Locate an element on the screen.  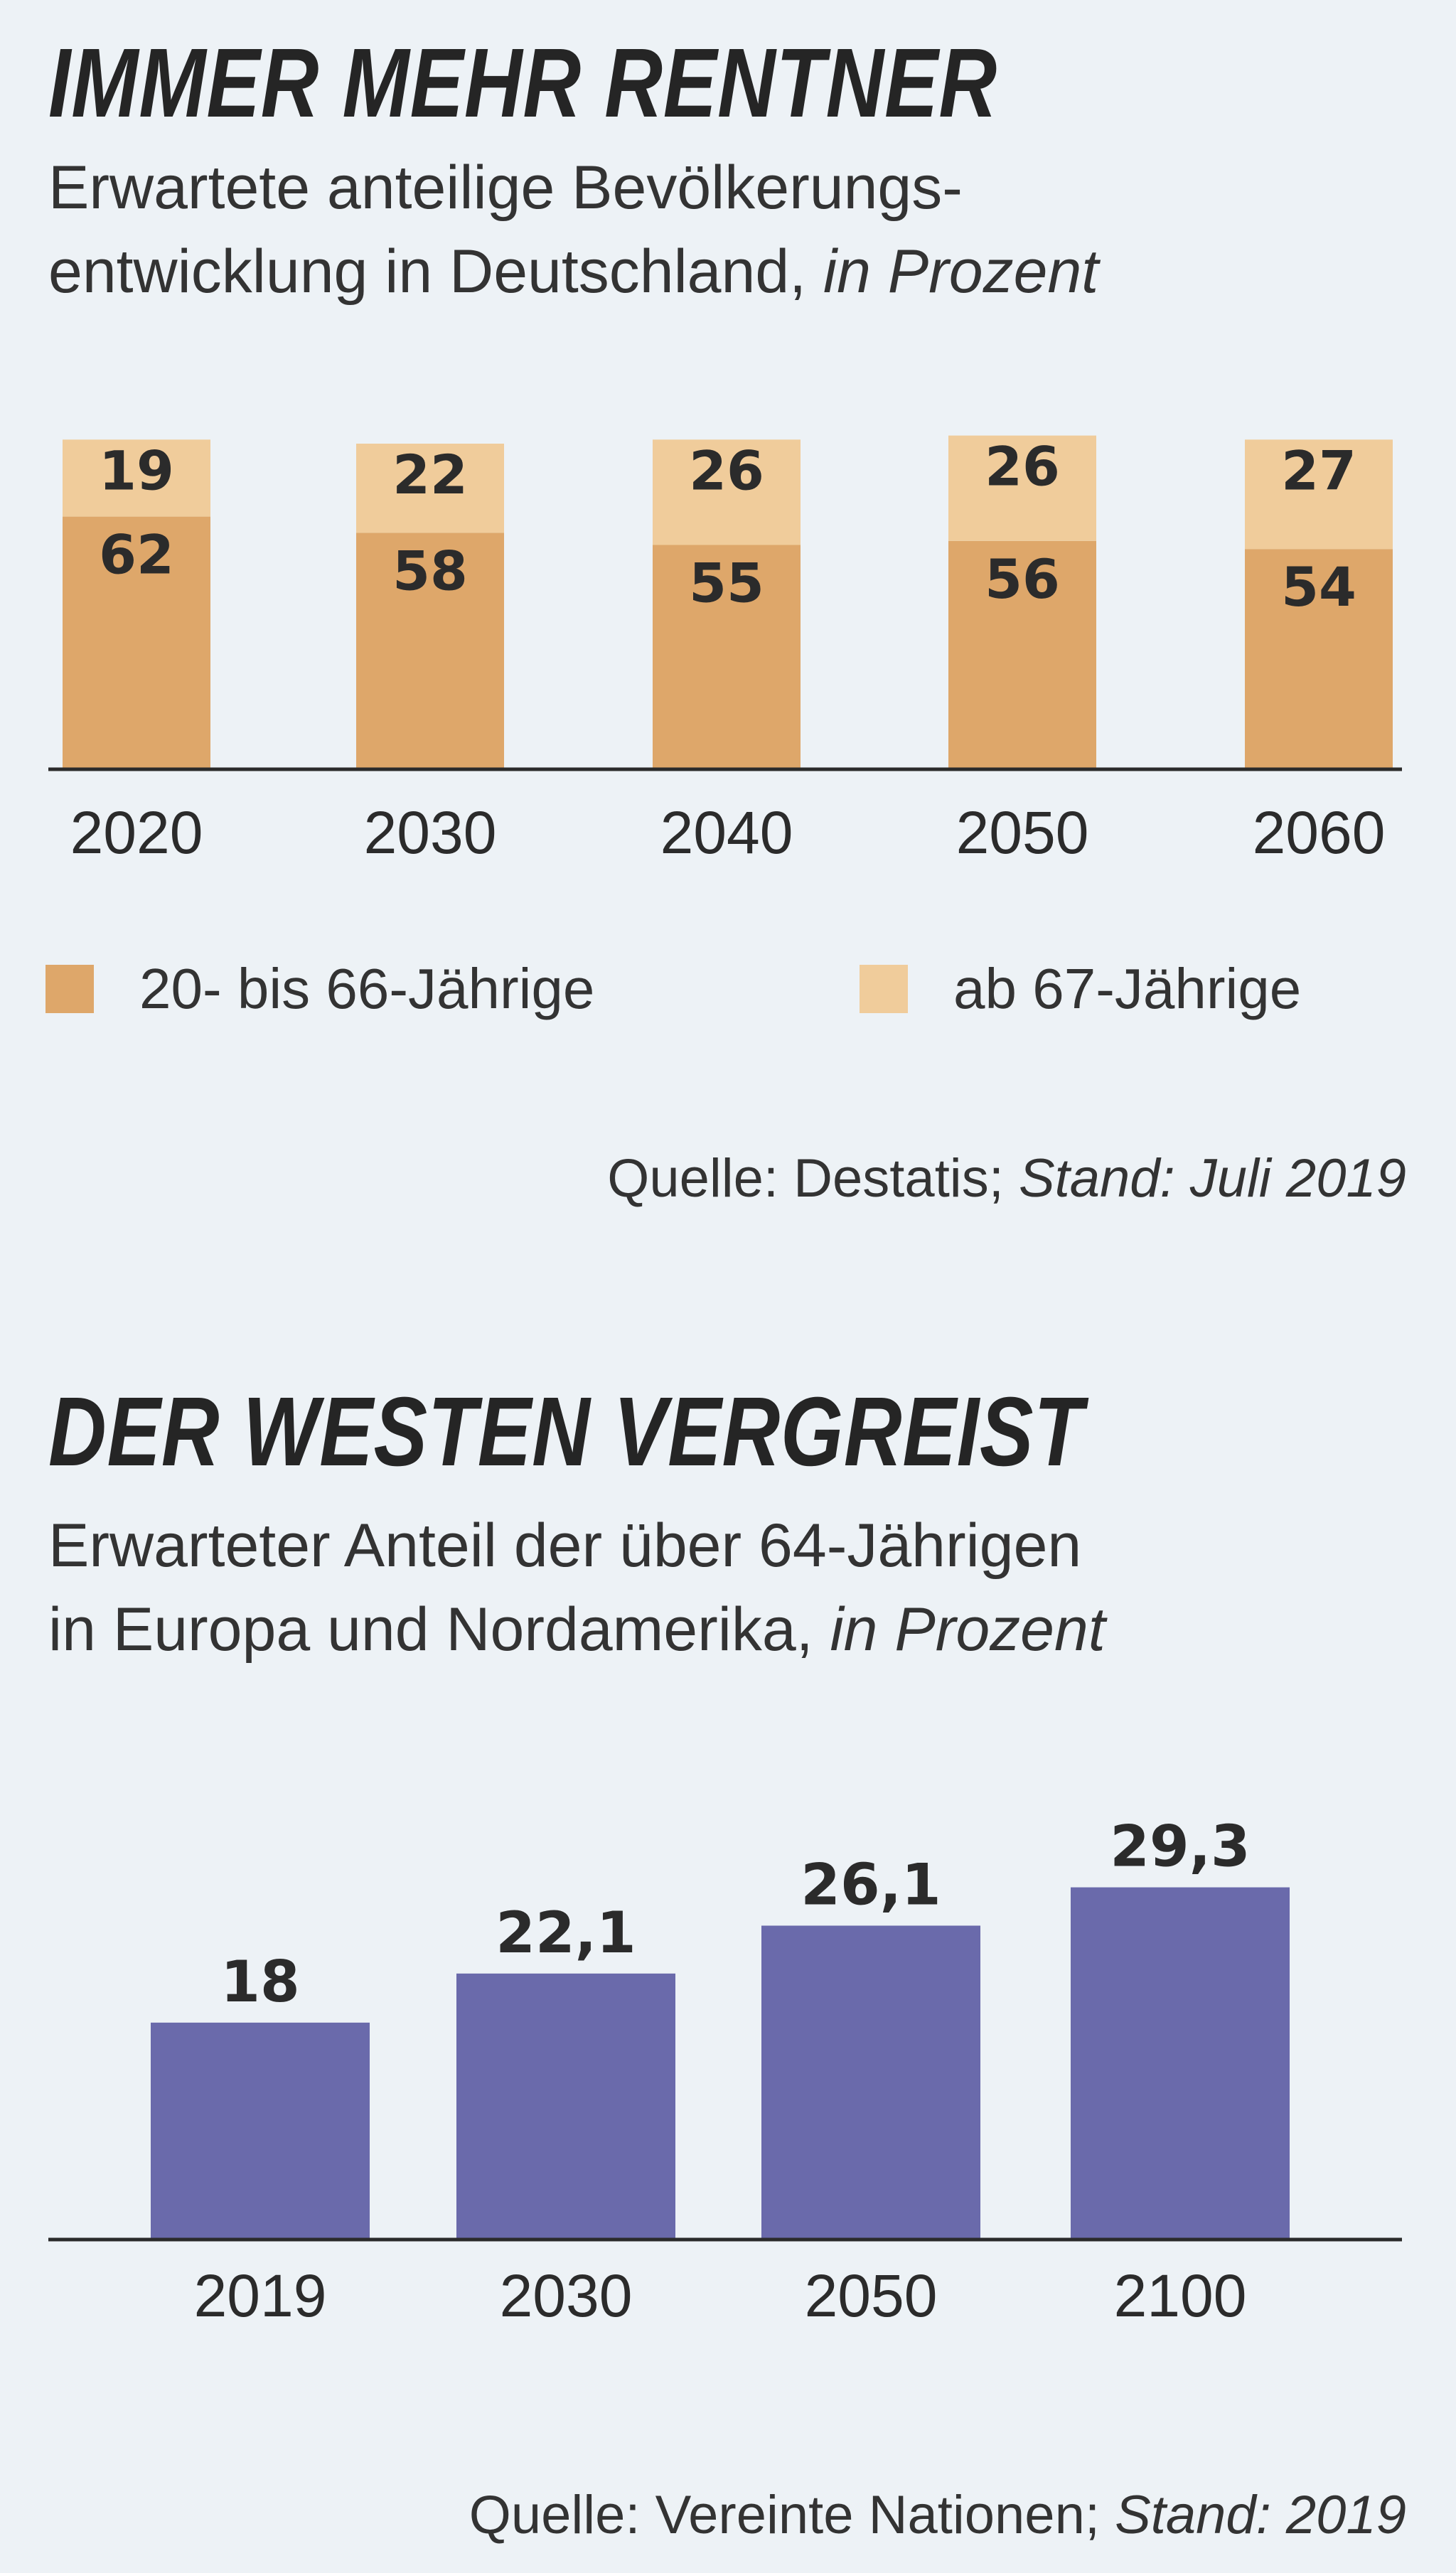
label-working-age-2030: 58 is located at coordinates (430, 570).